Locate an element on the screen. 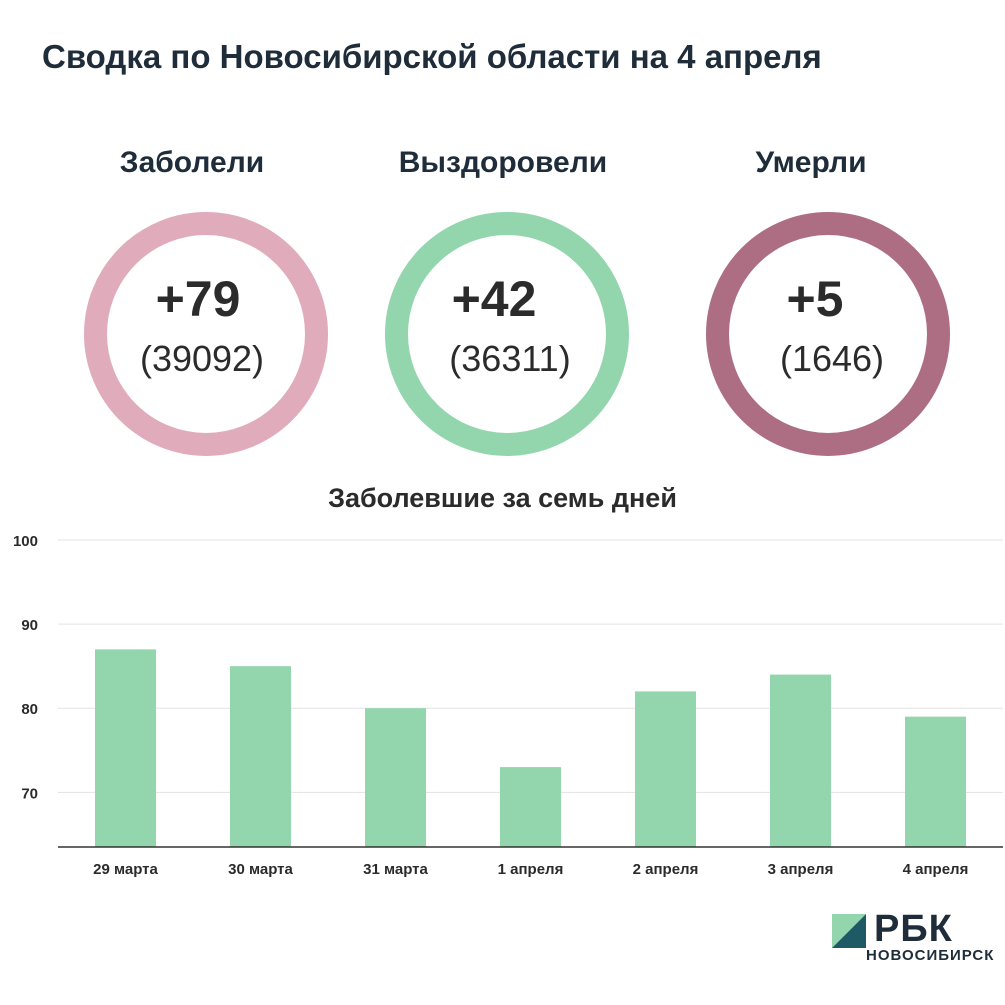  logo-word: РБК is located at coordinates (913, 929).